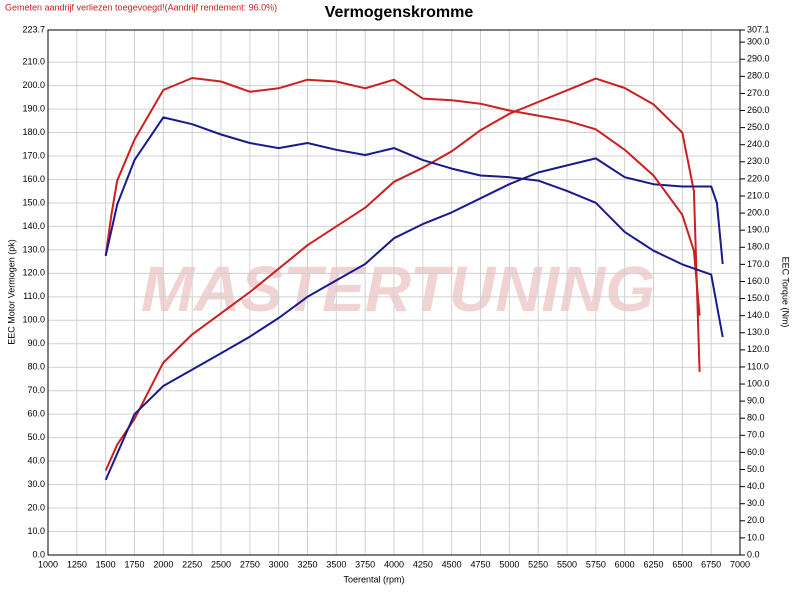 The width and height of the screenshot is (798, 593). Describe the element at coordinates (758, 144) in the screenshot. I see `y2-tick-label: 240.0` at that location.